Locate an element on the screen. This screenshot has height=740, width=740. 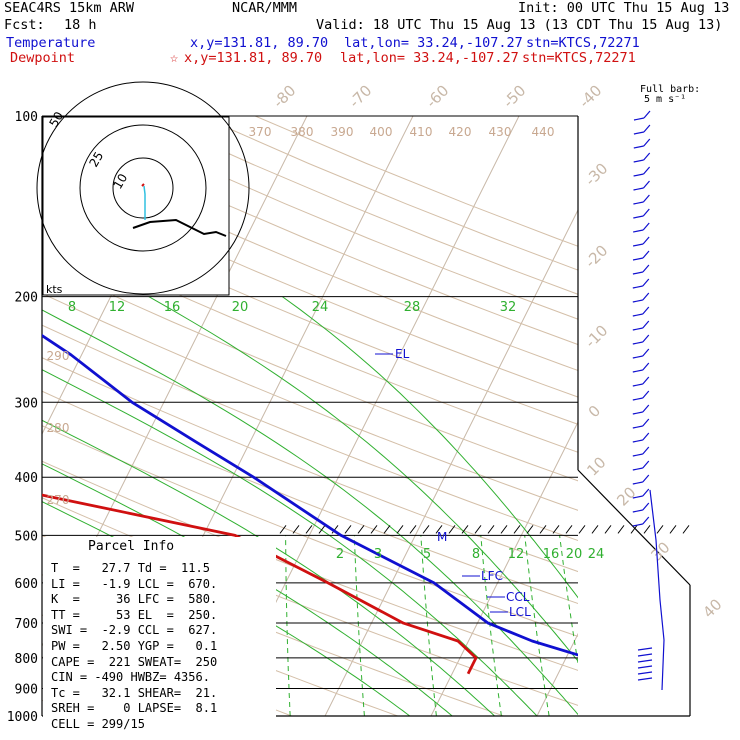
mixing-ratio-label: 16 is located at coordinates (551, 554).